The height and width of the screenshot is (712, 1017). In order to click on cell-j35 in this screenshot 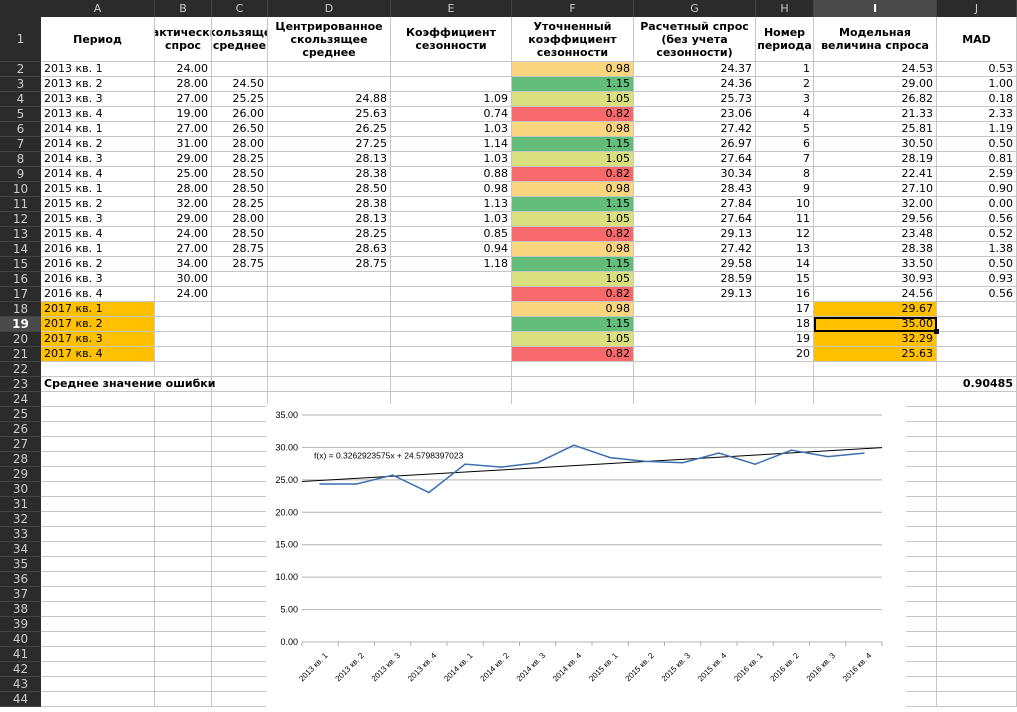, I will do `click(977, 564)`.